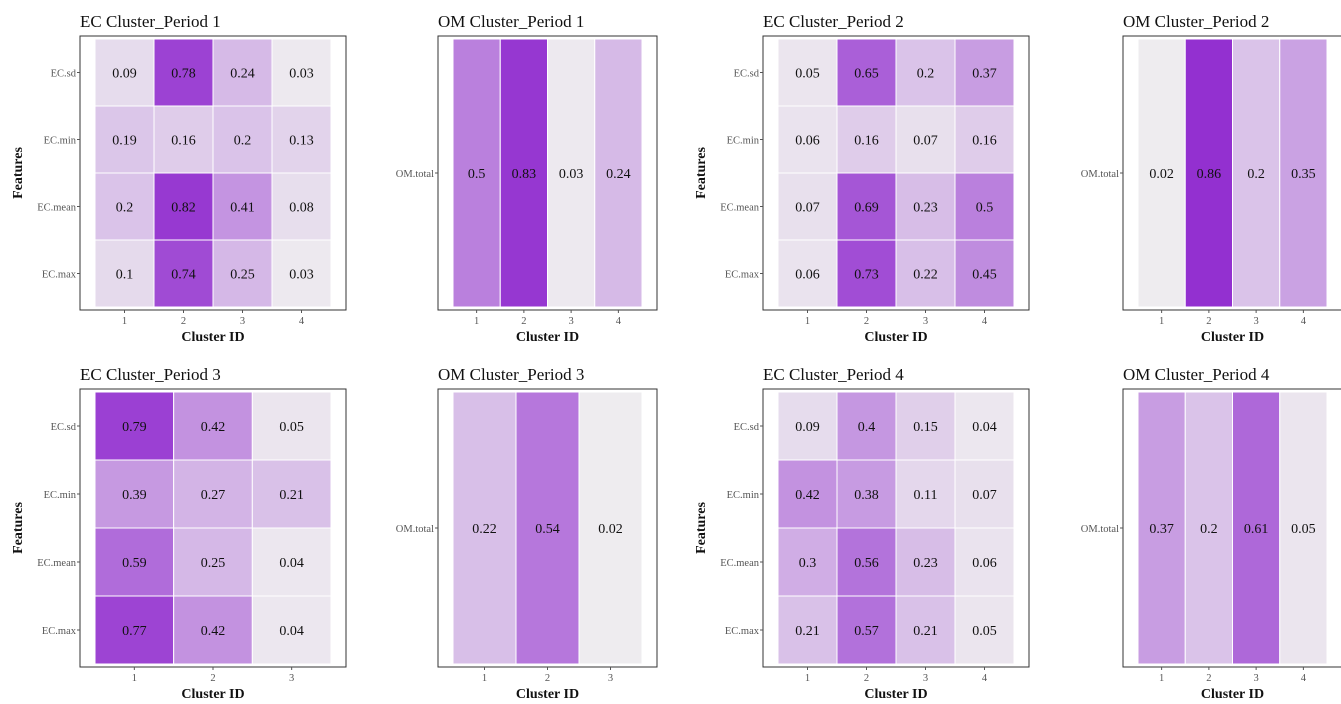 This screenshot has width=1341, height=704. I want to click on cell-value-label: 0.11, so click(926, 495).